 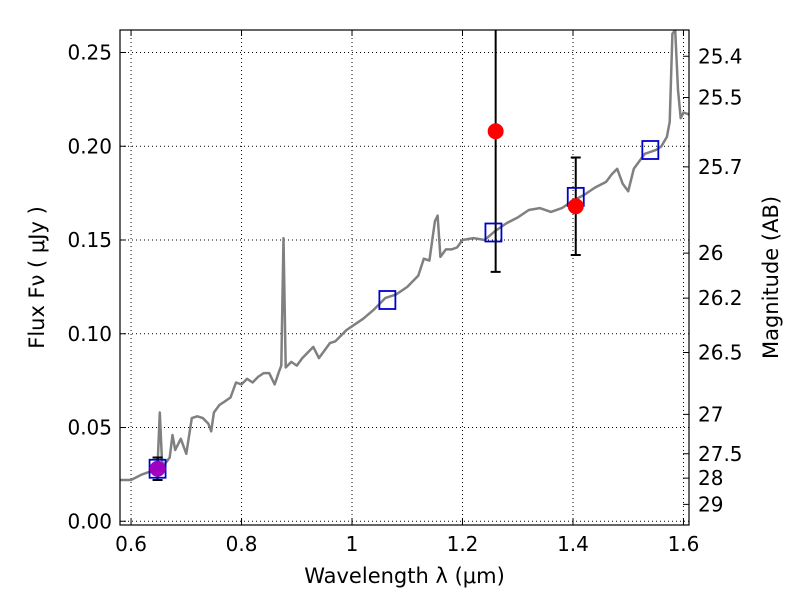 I want to click on right-tick-label: 25.4, so click(x=720, y=56).